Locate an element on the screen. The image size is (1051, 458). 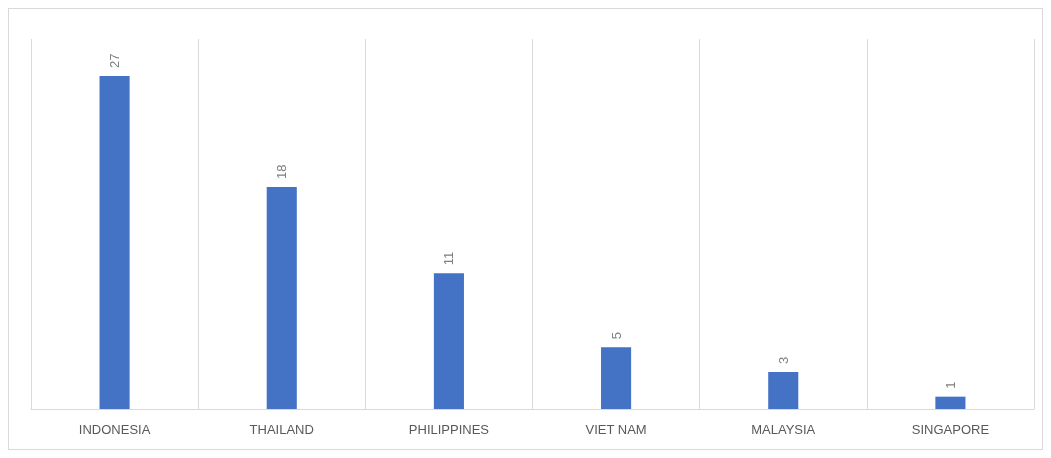
data-label: 27 is located at coordinates (115, 60).